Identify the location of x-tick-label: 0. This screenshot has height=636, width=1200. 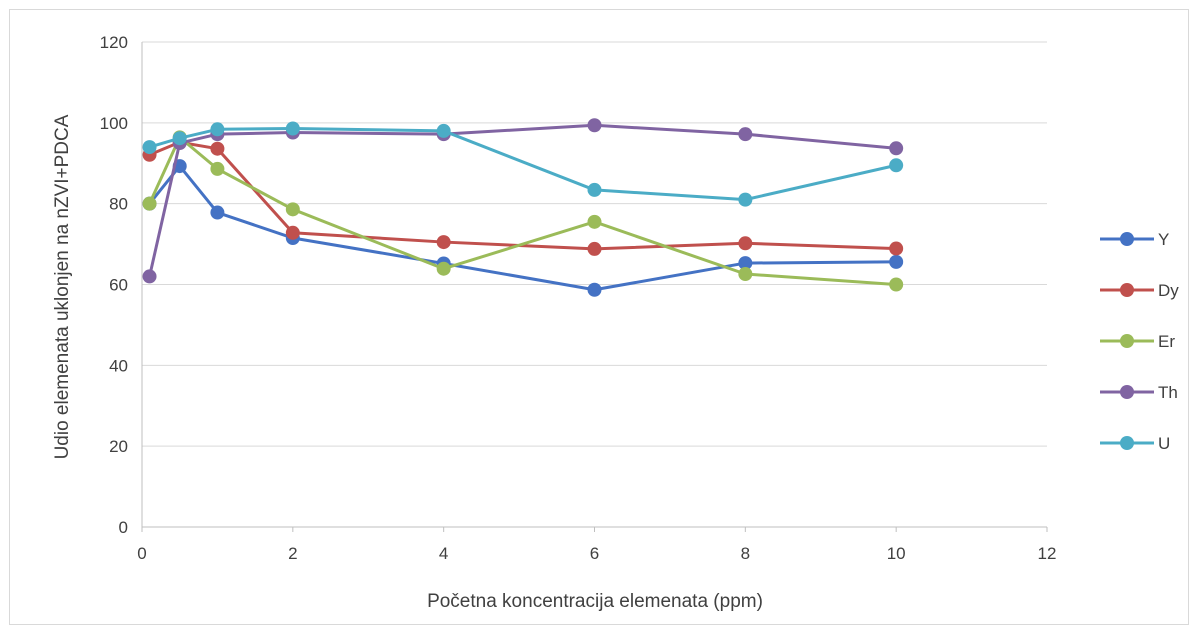
(141, 553).